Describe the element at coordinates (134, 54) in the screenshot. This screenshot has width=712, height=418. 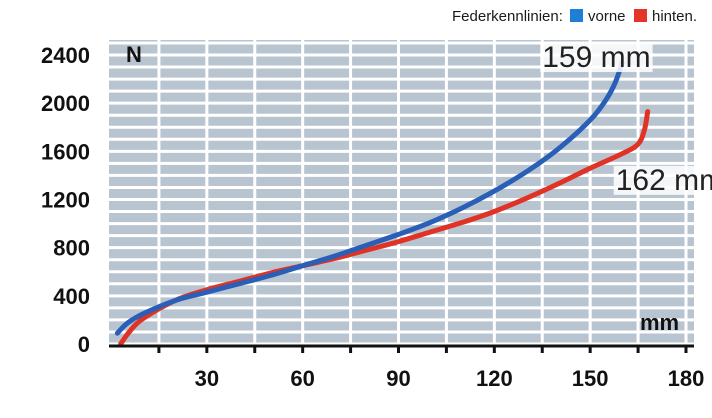
I see `y-axis-unit-label: N` at that location.